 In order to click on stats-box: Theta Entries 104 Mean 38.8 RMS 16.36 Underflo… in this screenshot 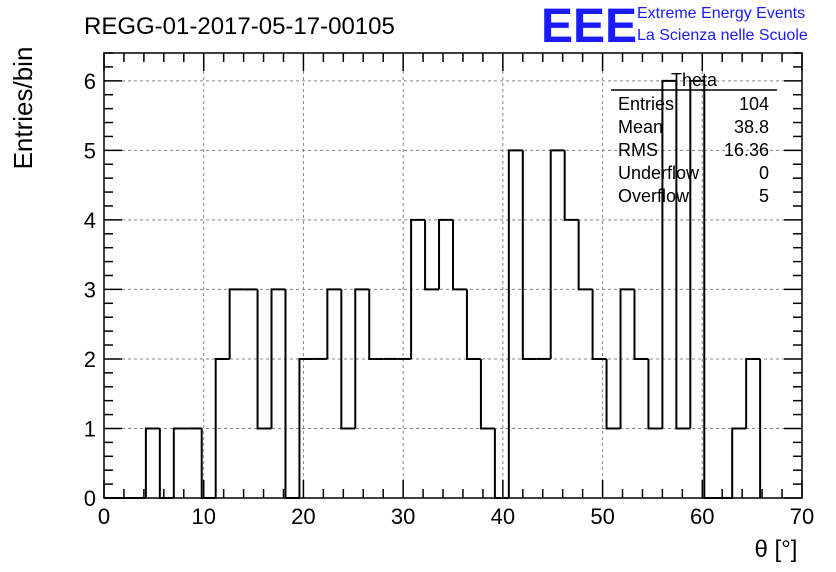, I will do `click(694, 138)`.